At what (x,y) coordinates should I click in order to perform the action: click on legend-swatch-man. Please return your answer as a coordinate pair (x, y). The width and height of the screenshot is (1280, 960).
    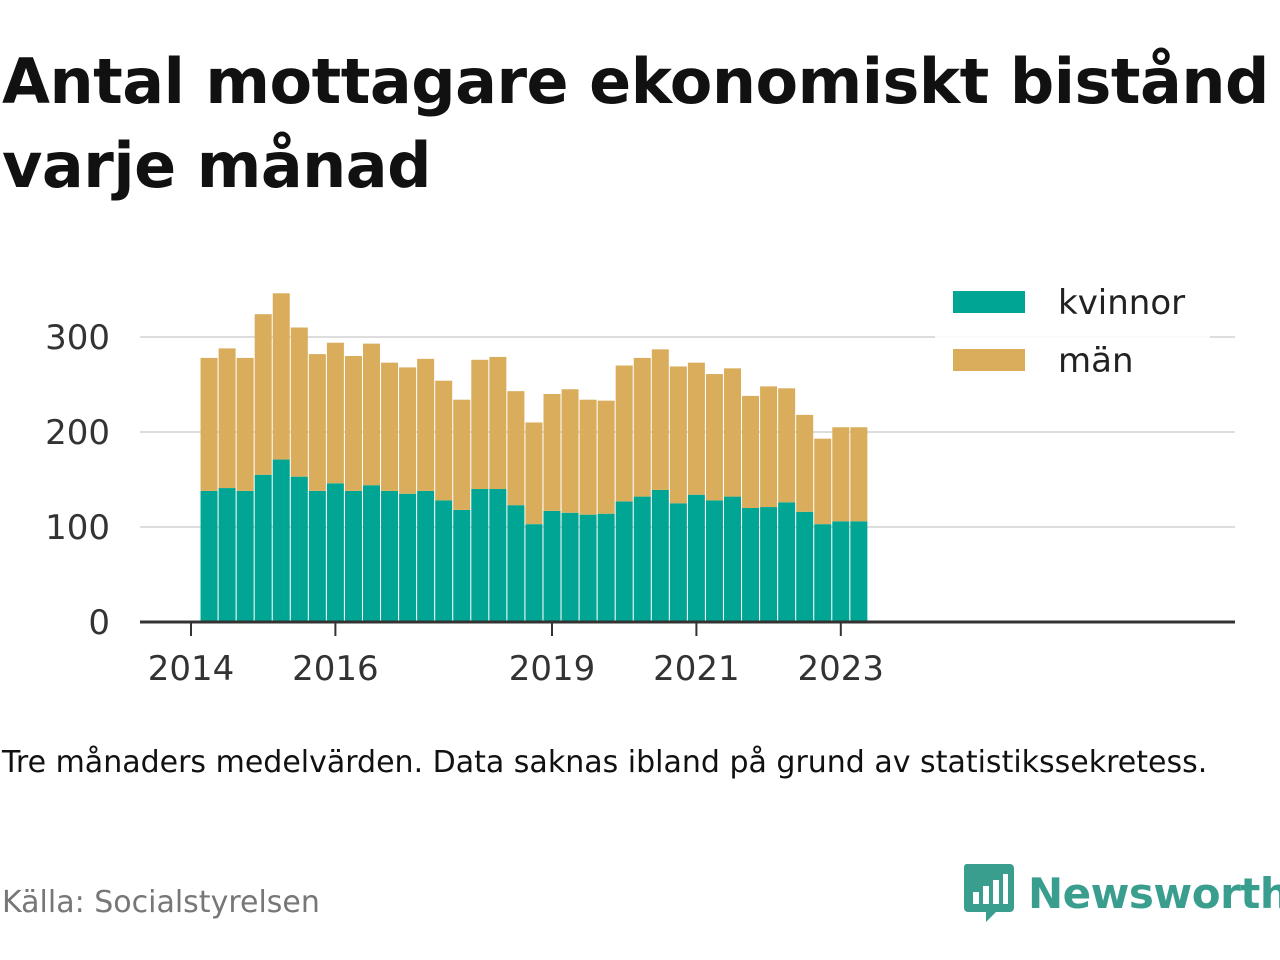
    Looking at the image, I should click on (989, 360).